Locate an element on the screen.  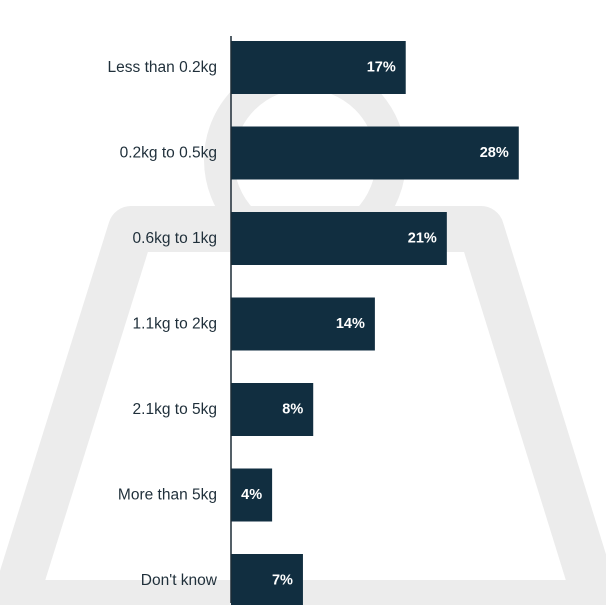
category-label: 0.6kg to 1kg is located at coordinates (175, 238).